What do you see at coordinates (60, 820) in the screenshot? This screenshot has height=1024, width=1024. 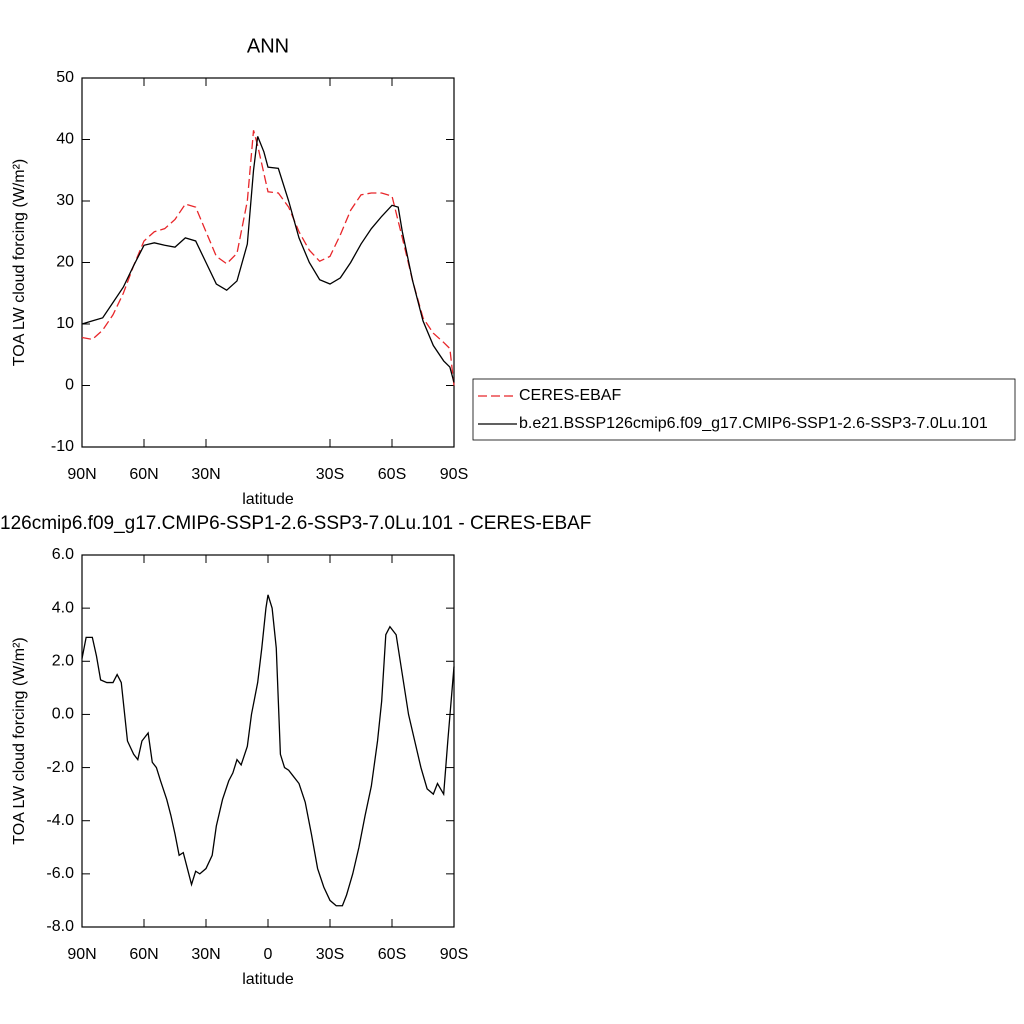 I see `y-tick-label: -4.0` at bounding box center [60, 820].